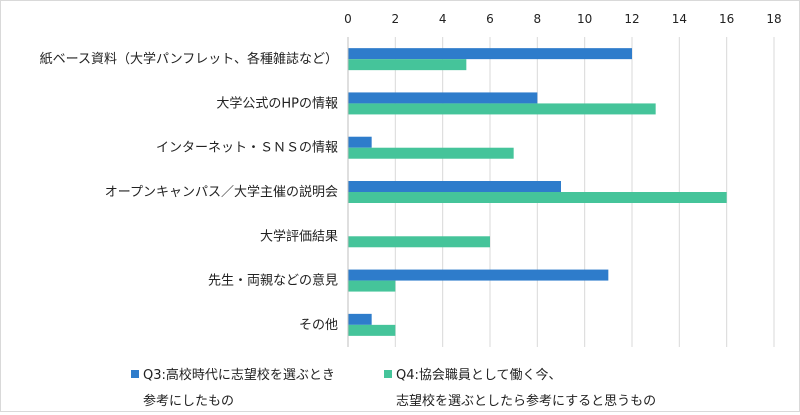 The image size is (800, 415). I want to click on x-tick-label-7: 14, so click(679, 19).